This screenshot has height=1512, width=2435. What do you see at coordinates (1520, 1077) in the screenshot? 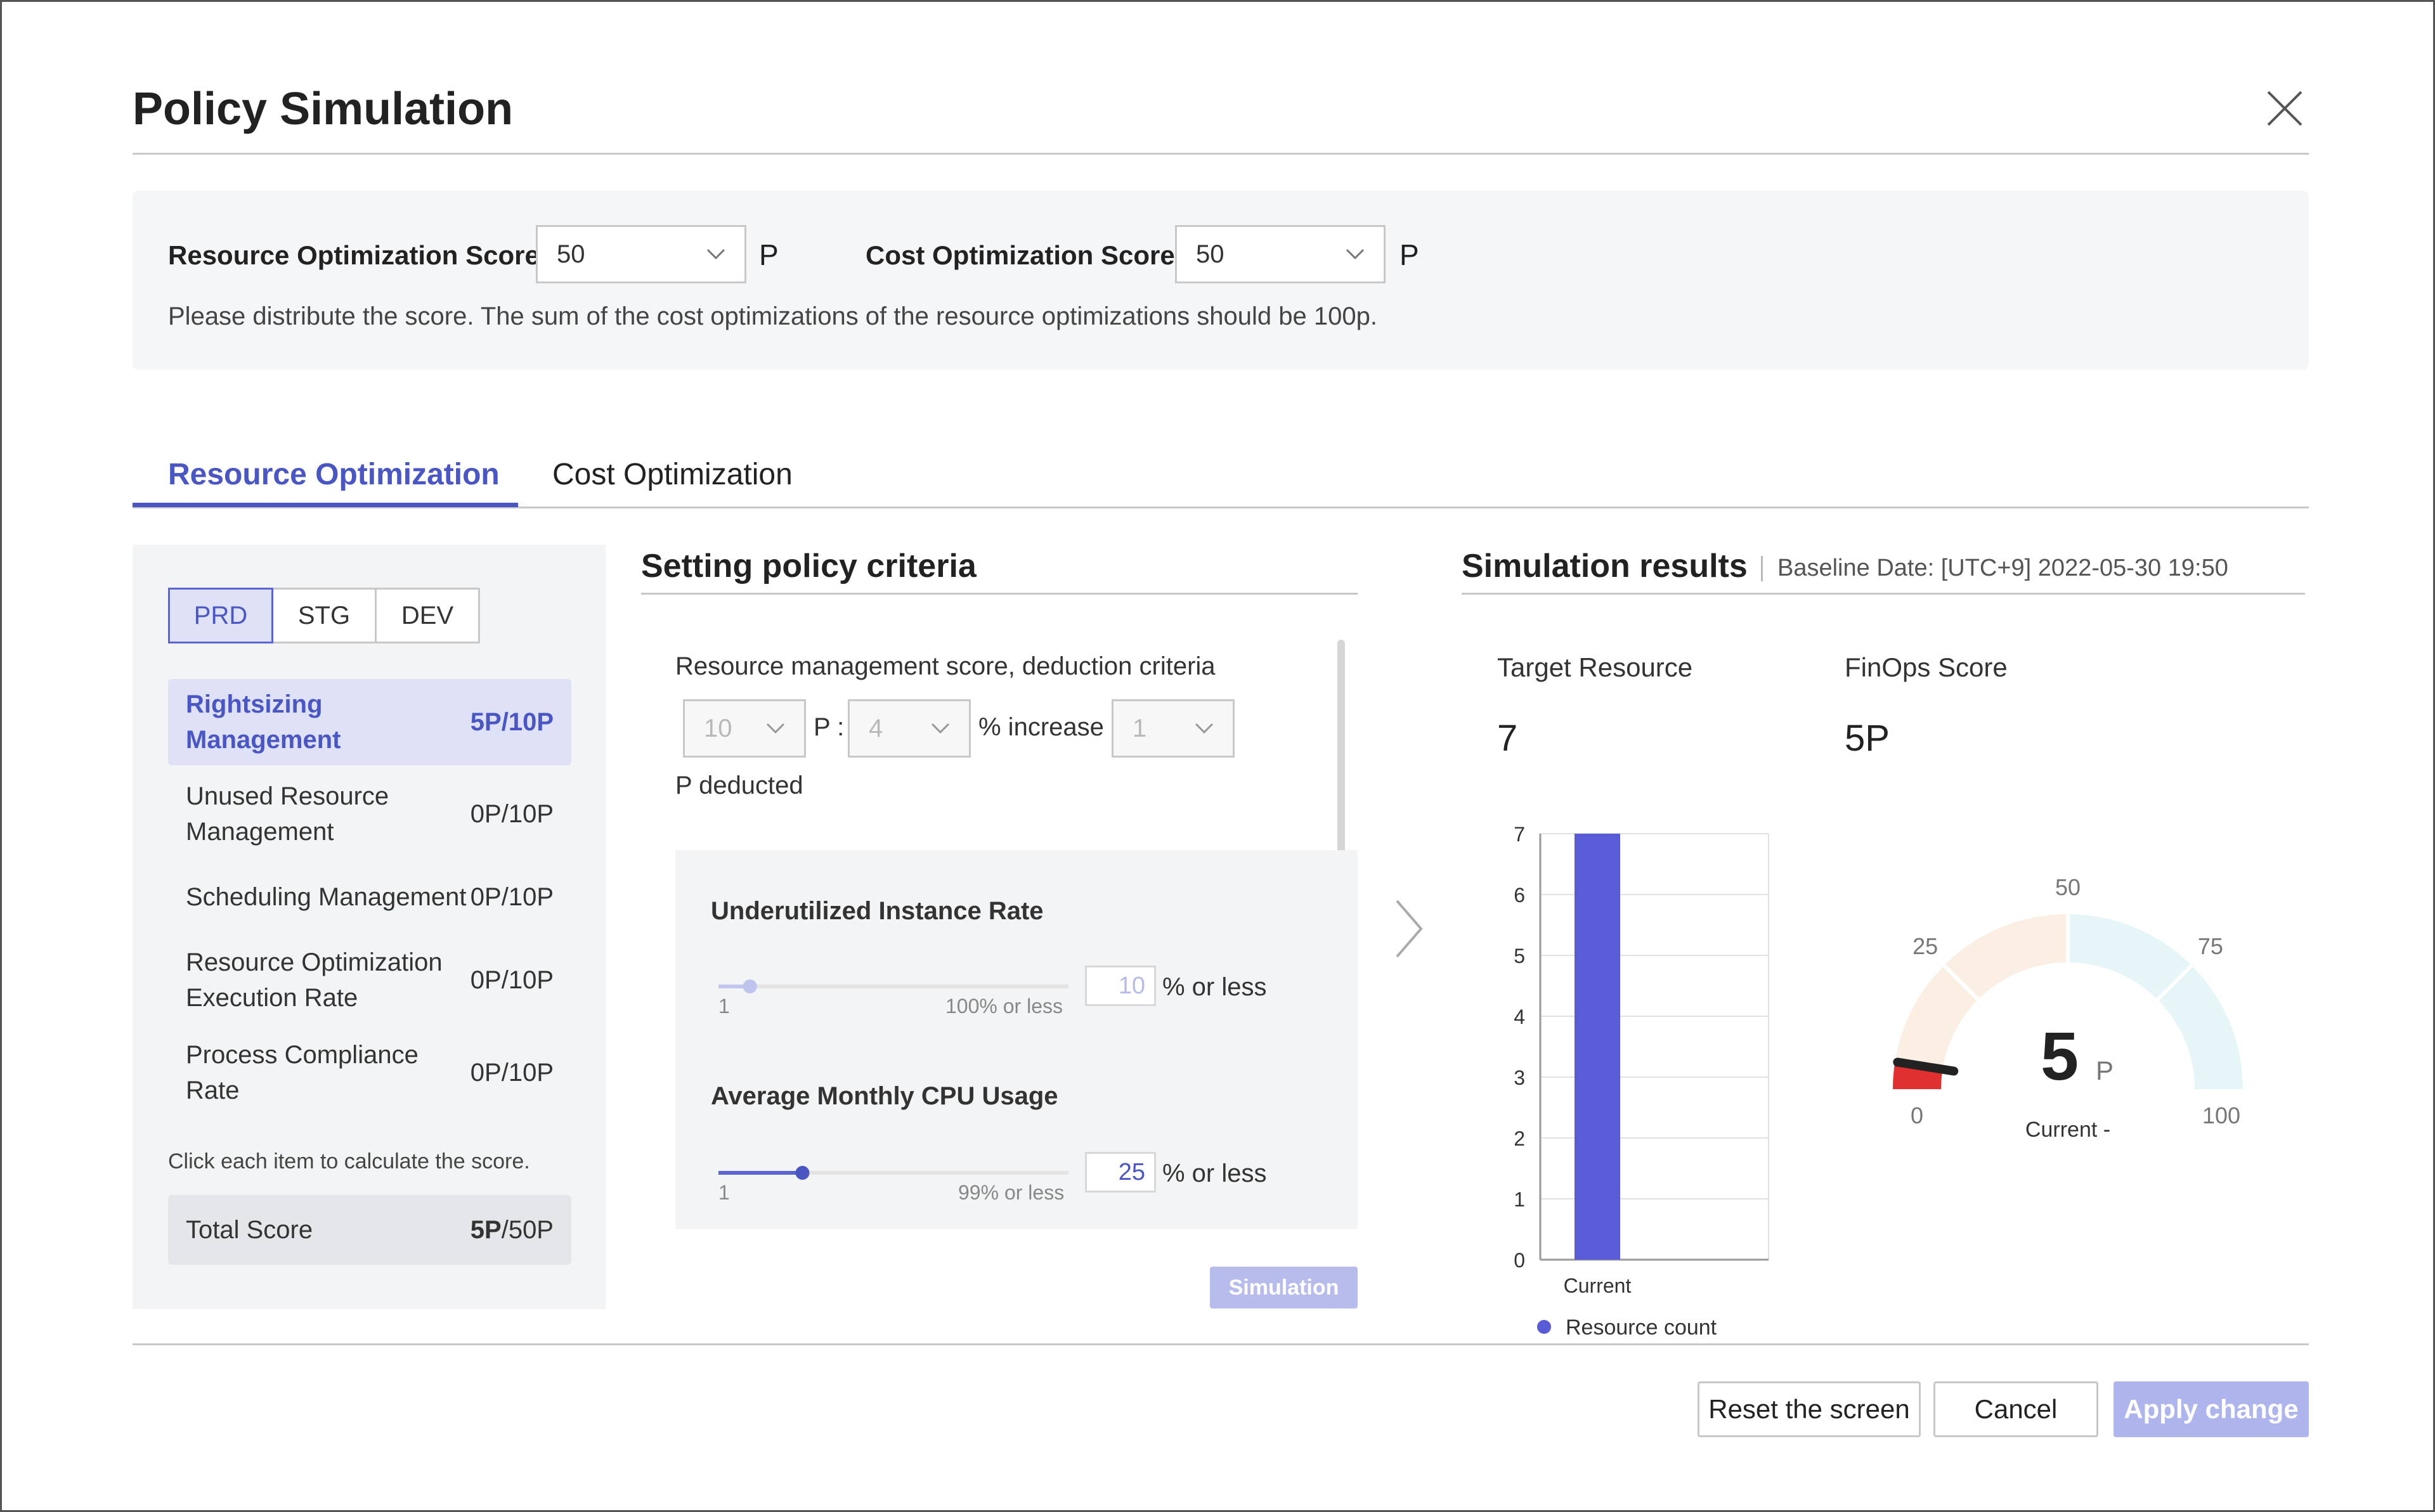
I see `y-tick-label: 3` at bounding box center [1520, 1077].